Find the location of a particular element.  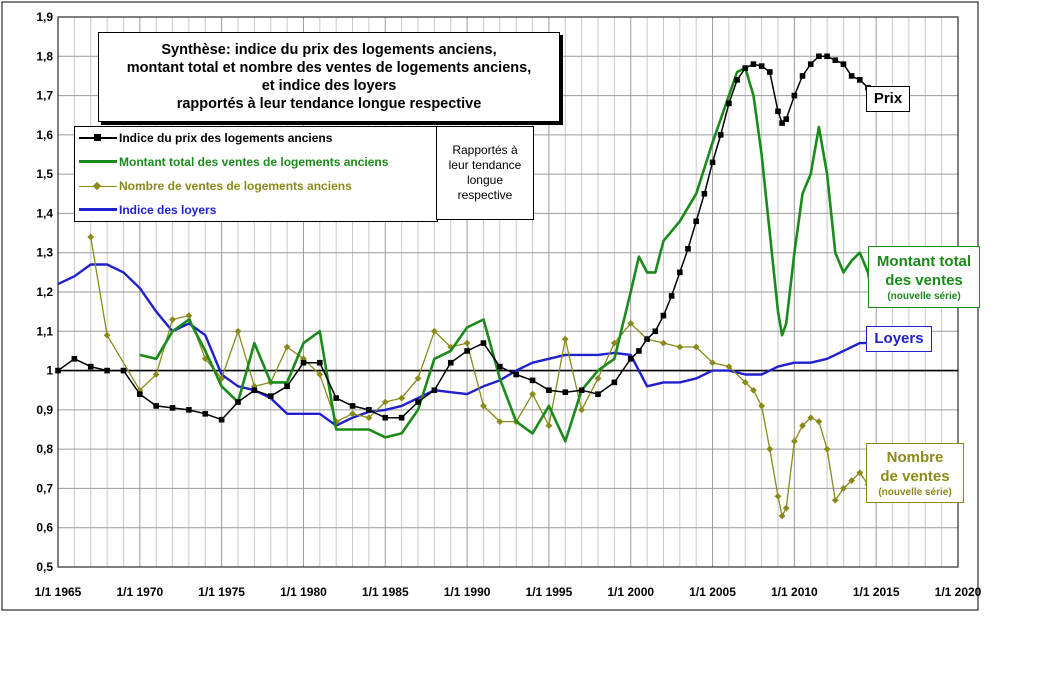

legend-label-loyers: Indice des loyers is located at coordinates (168, 210).